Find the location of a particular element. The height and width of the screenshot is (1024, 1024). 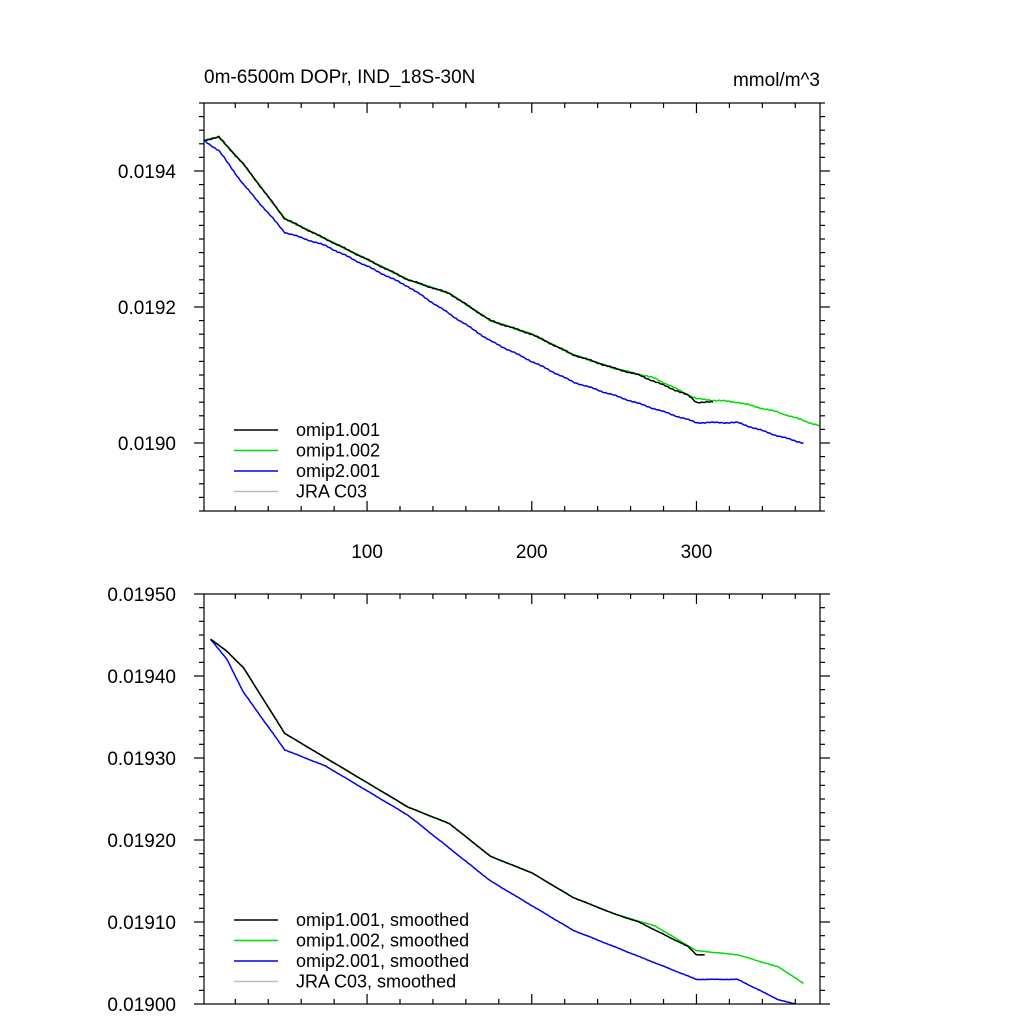

y-tick-label: 0.01930 is located at coordinates (141, 759).